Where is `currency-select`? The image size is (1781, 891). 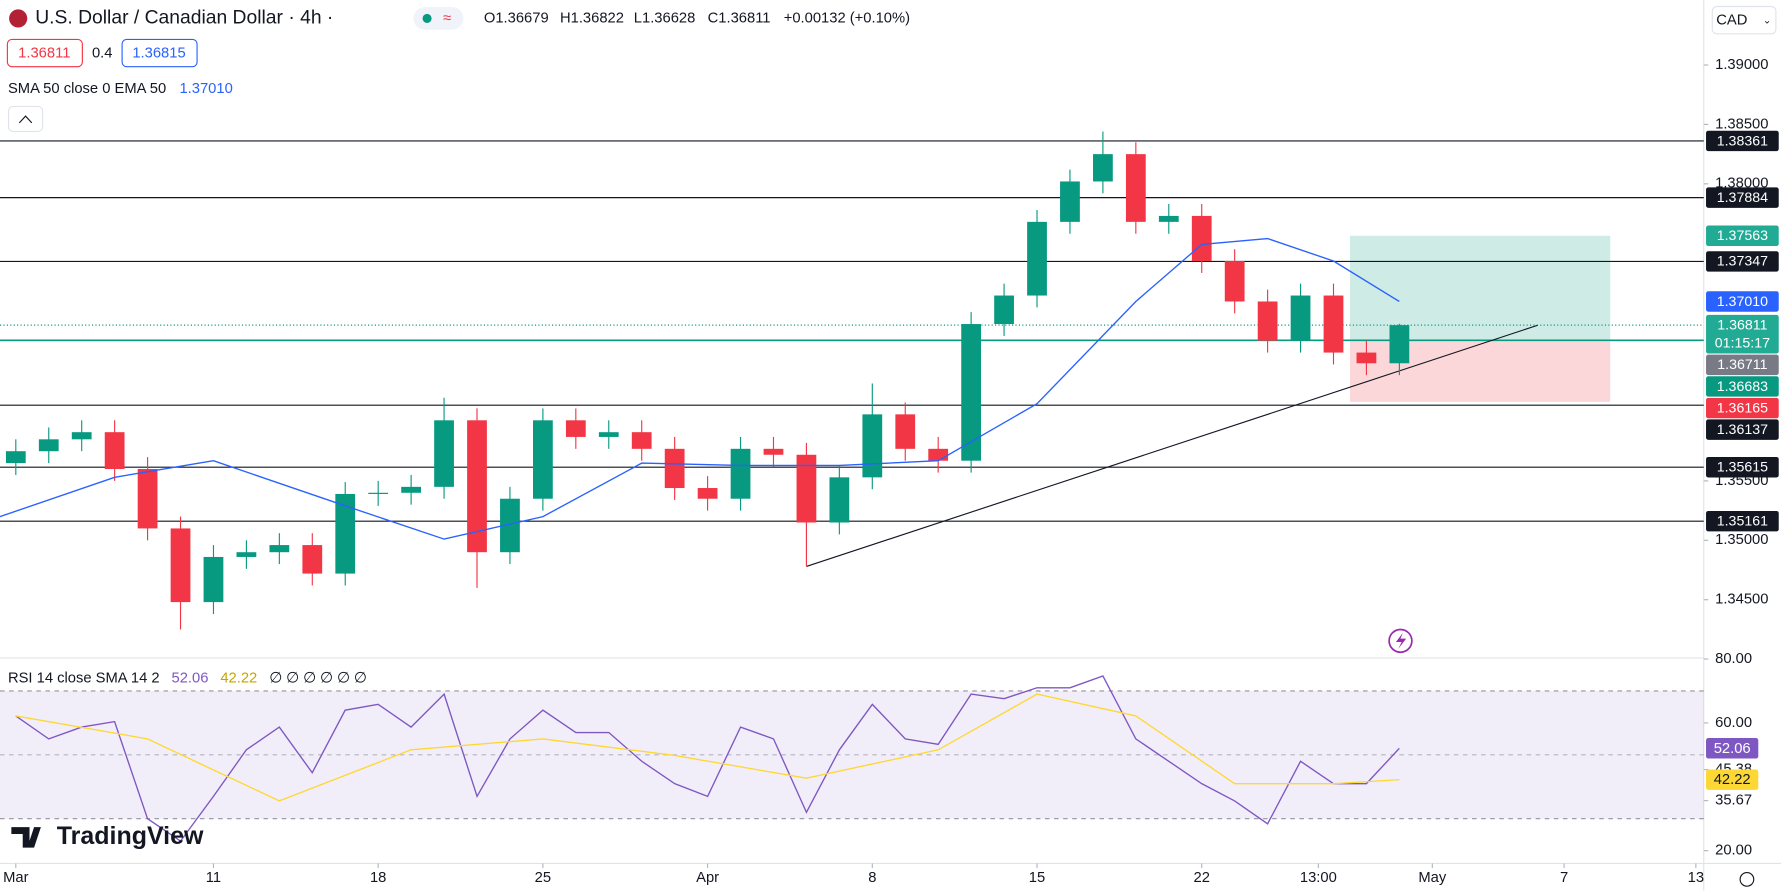 currency-select is located at coordinates (1744, 20).